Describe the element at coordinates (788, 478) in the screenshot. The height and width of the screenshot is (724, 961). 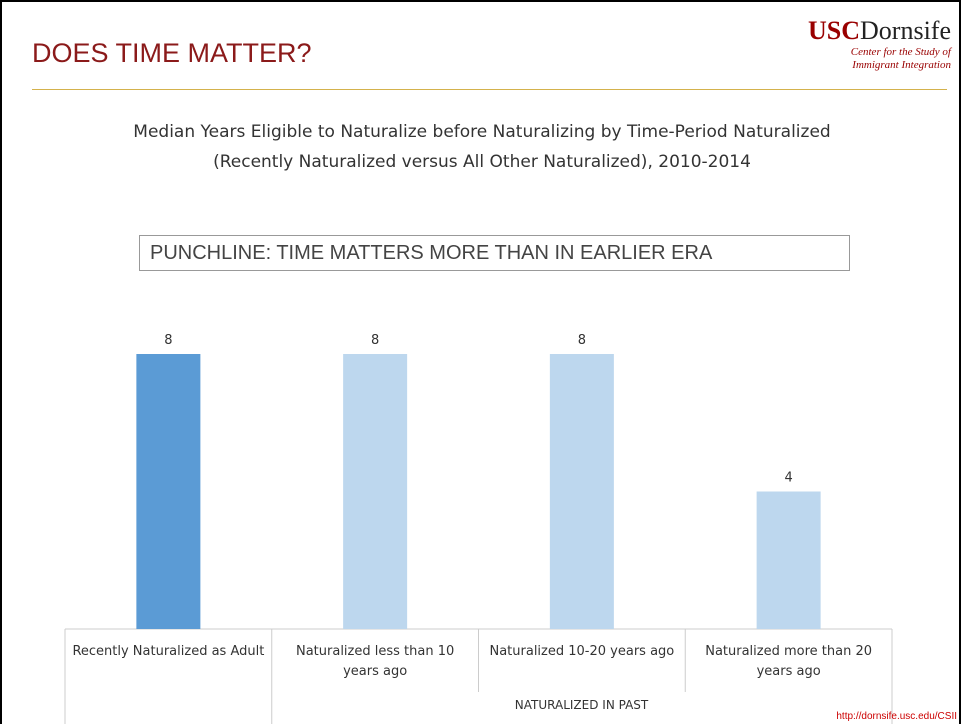
I see `data-label: 4` at that location.